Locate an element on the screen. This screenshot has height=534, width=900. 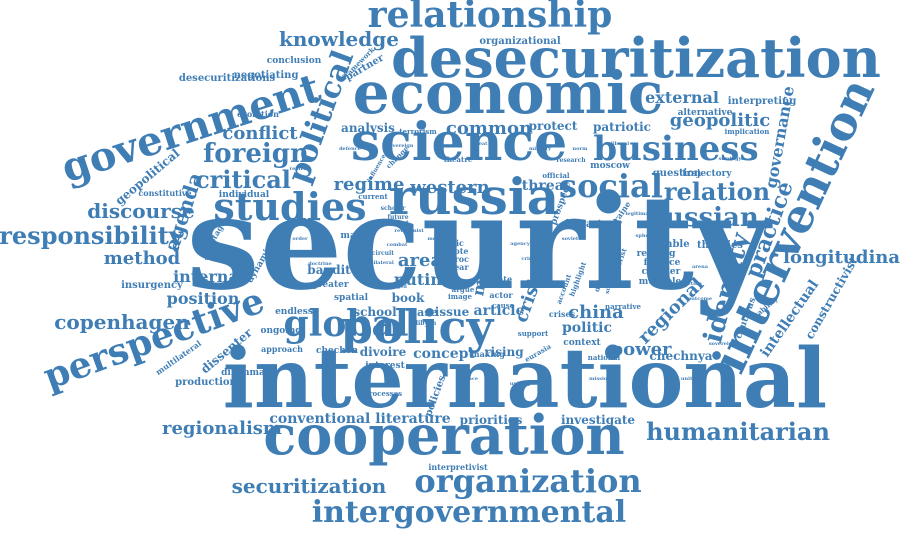
word-issue: issue is located at coordinates (452, 312).